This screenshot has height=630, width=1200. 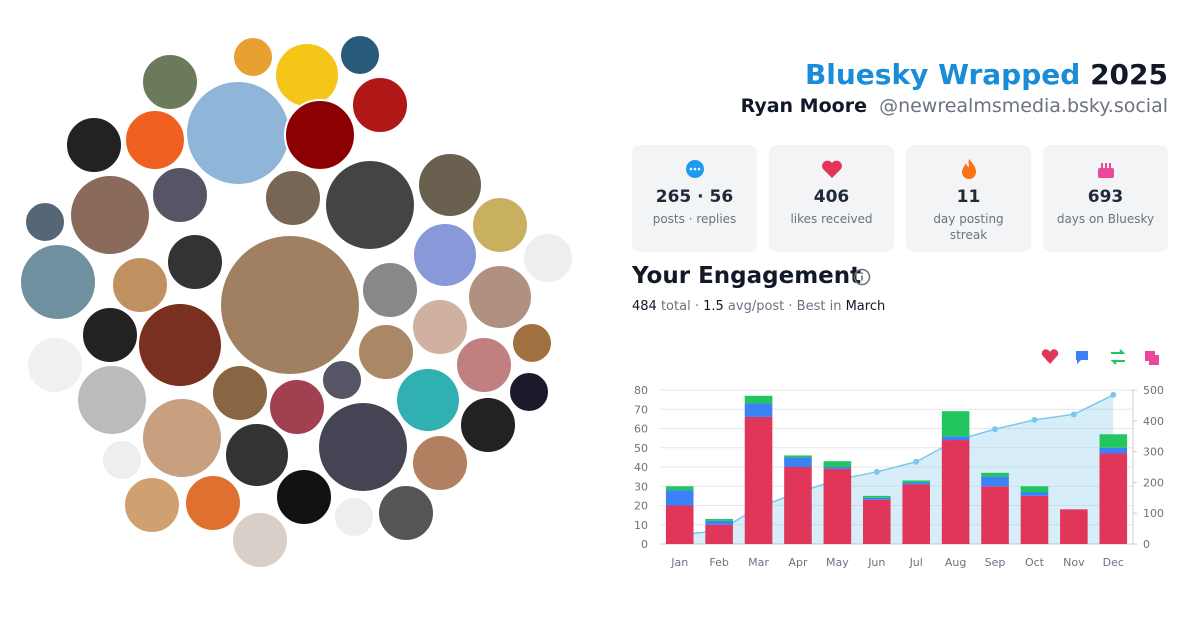 I want to click on stat-label: likes received, so click(x=831, y=219).